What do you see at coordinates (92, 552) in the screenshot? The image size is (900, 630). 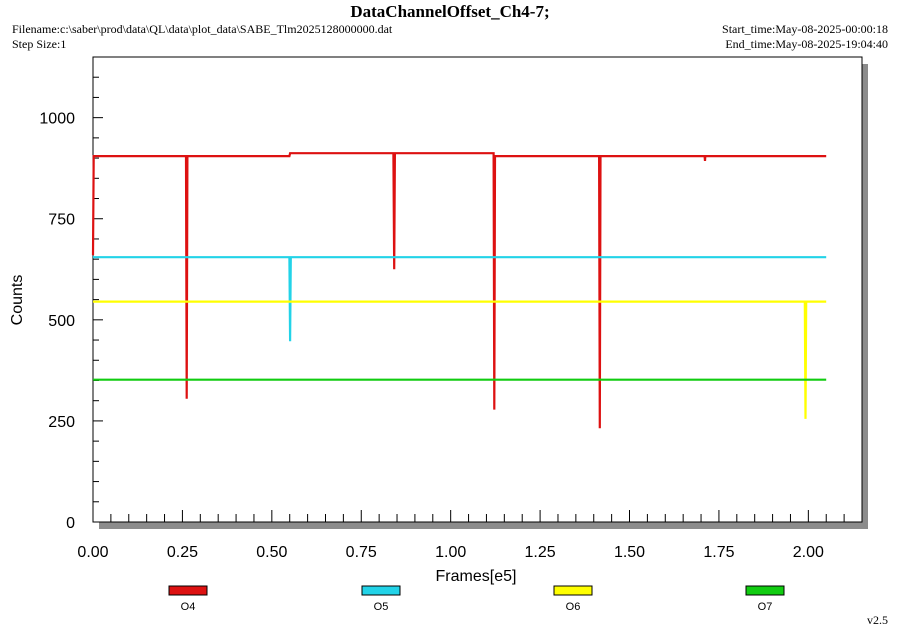 I see `x-tick-label: 0.00` at bounding box center [92, 552].